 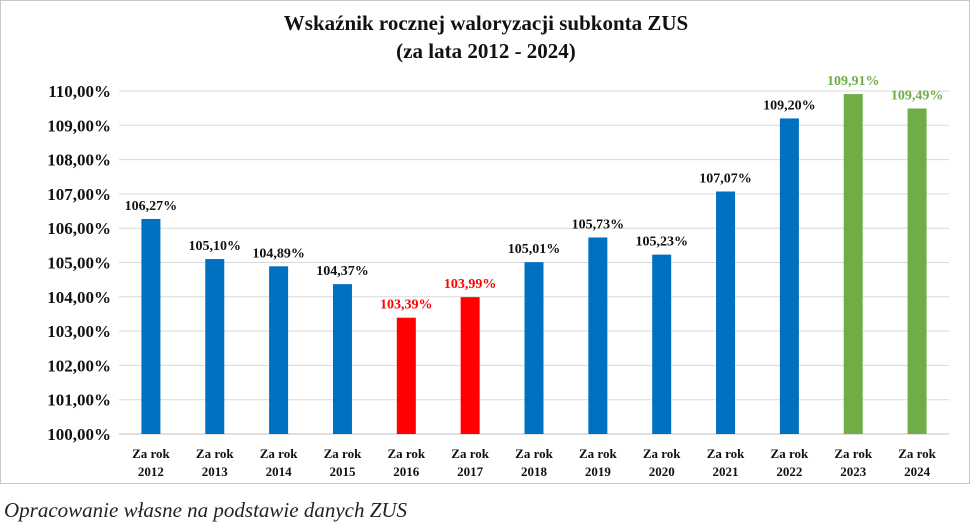 What do you see at coordinates (79, 365) in the screenshot?
I see `y-tick-label: 102,00%` at bounding box center [79, 365].